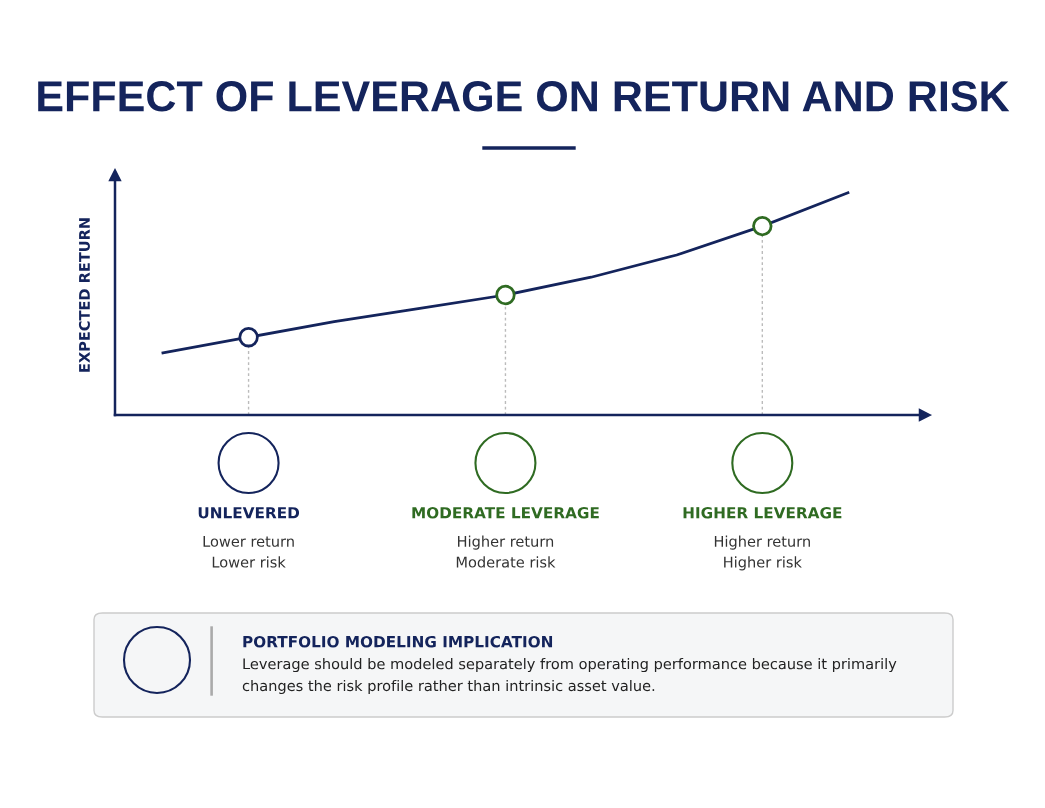  What do you see at coordinates (84, 295) in the screenshot?
I see `y-axis-title: EXPECTED RETURN` at bounding box center [84, 295].